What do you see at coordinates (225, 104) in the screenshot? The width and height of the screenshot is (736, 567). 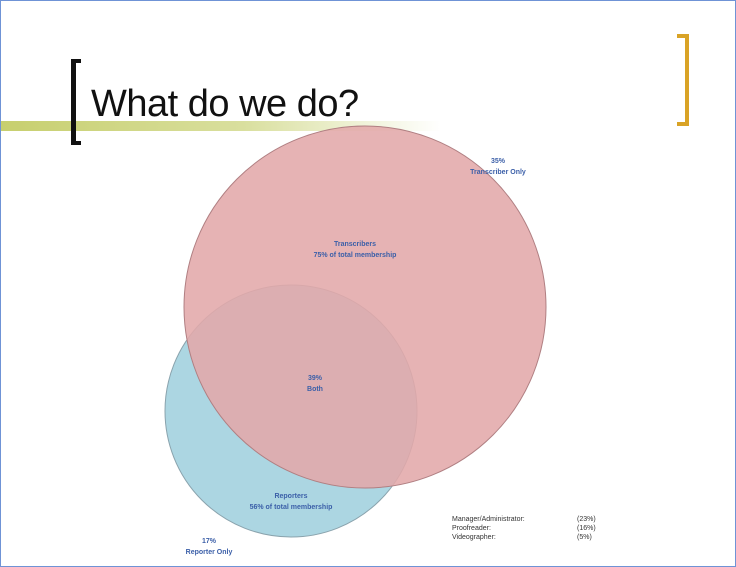 I see `slide-title: What do we do?` at bounding box center [225, 104].